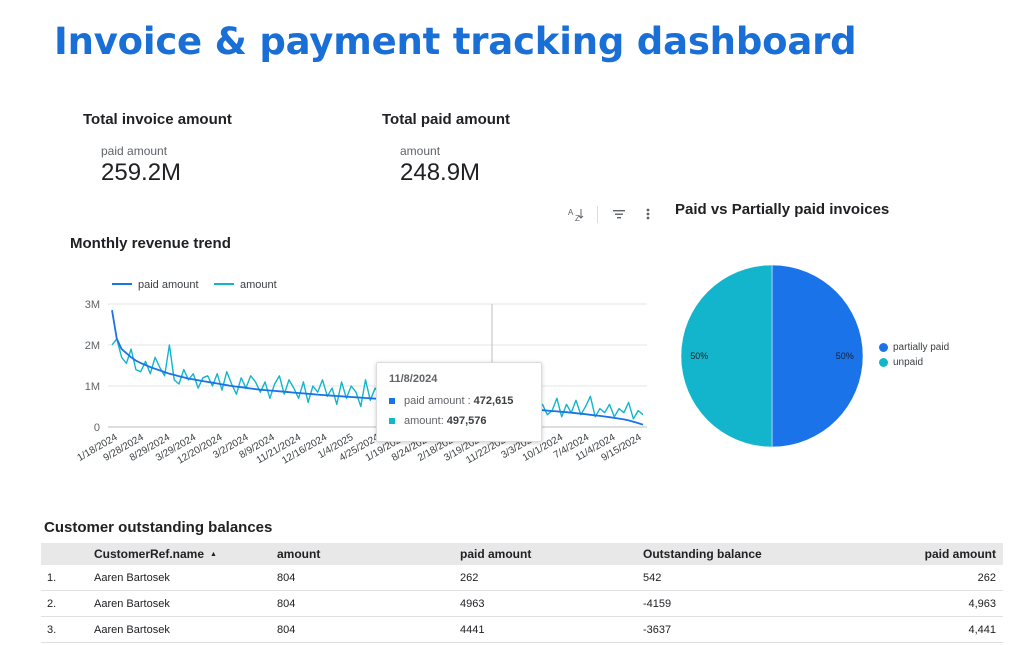 The width and height of the screenshot is (1024, 645). What do you see at coordinates (496, 554) in the screenshot?
I see `col-header-paid-amount: paid amount` at bounding box center [496, 554].